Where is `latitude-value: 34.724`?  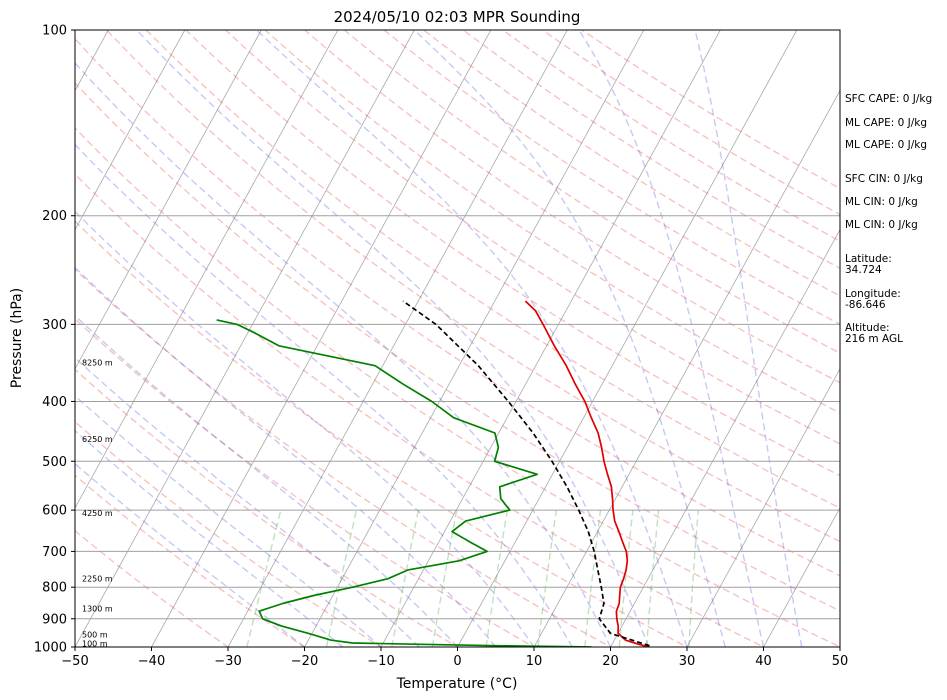 latitude-value: 34.724 is located at coordinates (863, 270).